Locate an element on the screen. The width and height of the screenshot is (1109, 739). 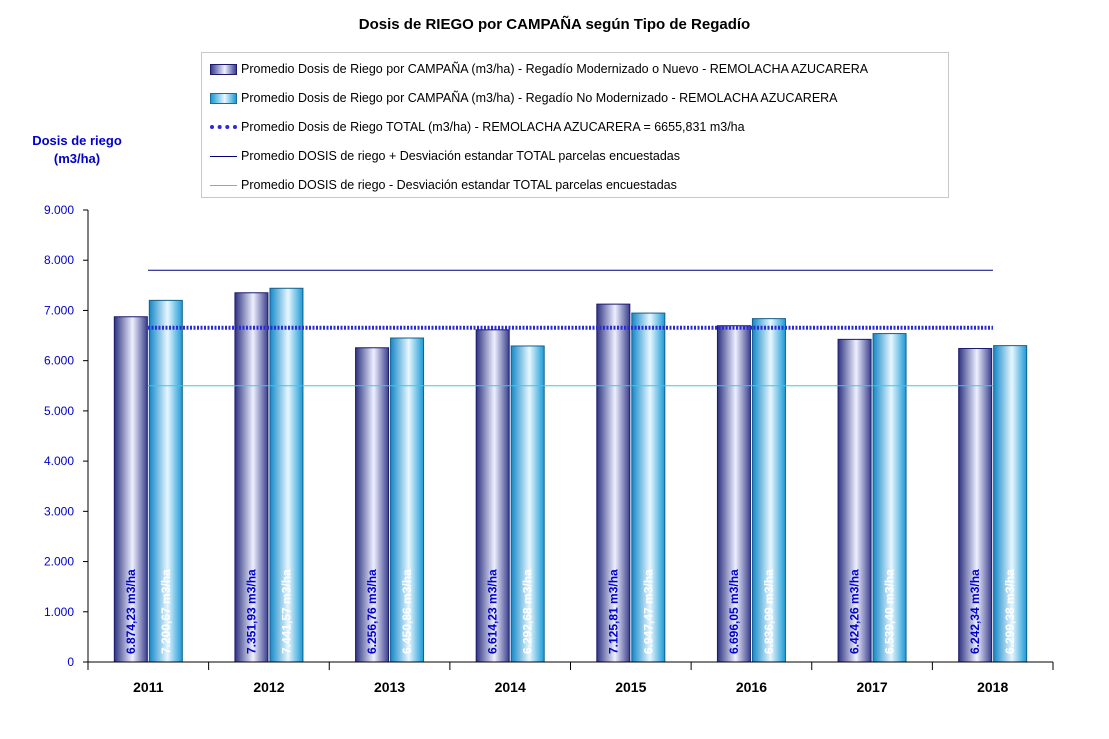
data-label-modernizado-2015: 7.125,81 m3/ha is located at coordinates (613, 611).